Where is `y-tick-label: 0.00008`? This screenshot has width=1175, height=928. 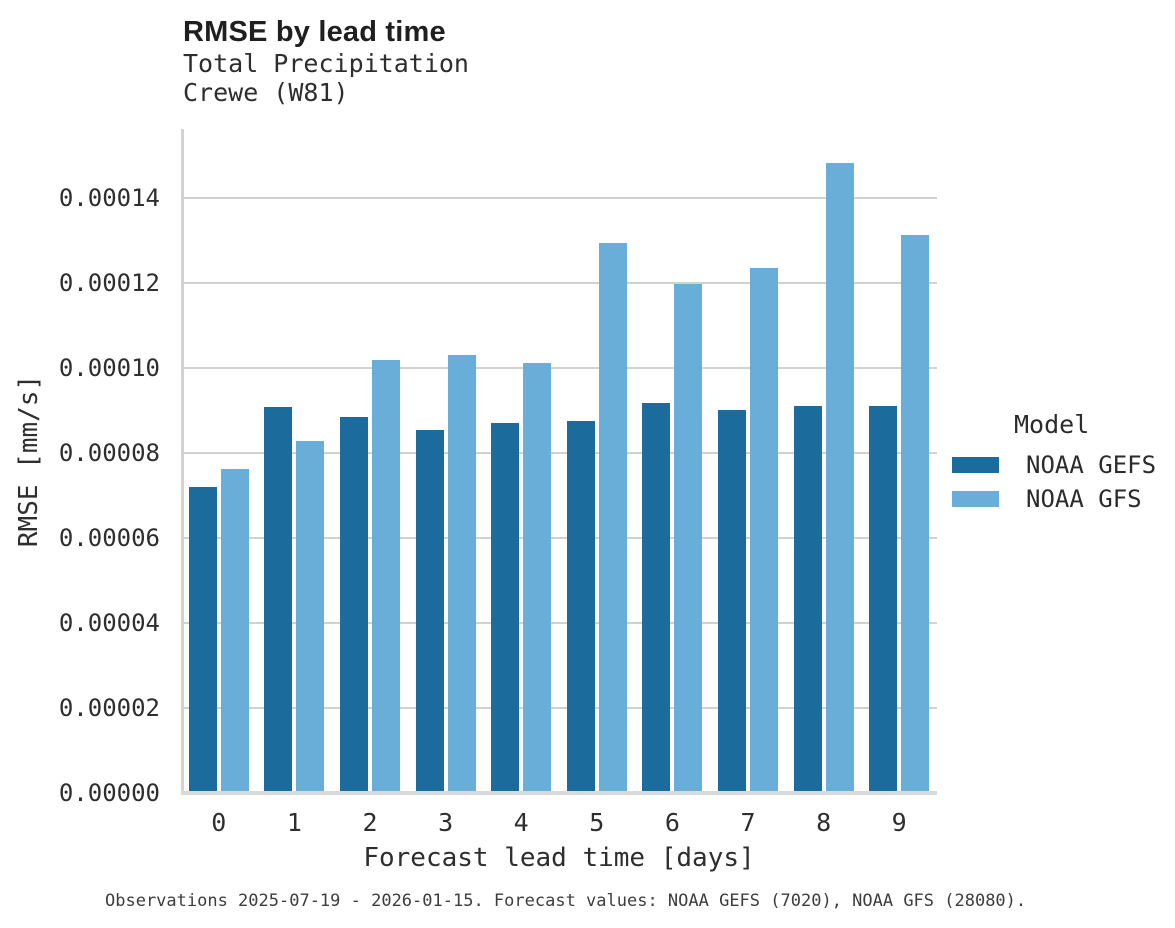 y-tick-label: 0.00008 is located at coordinates (109, 452).